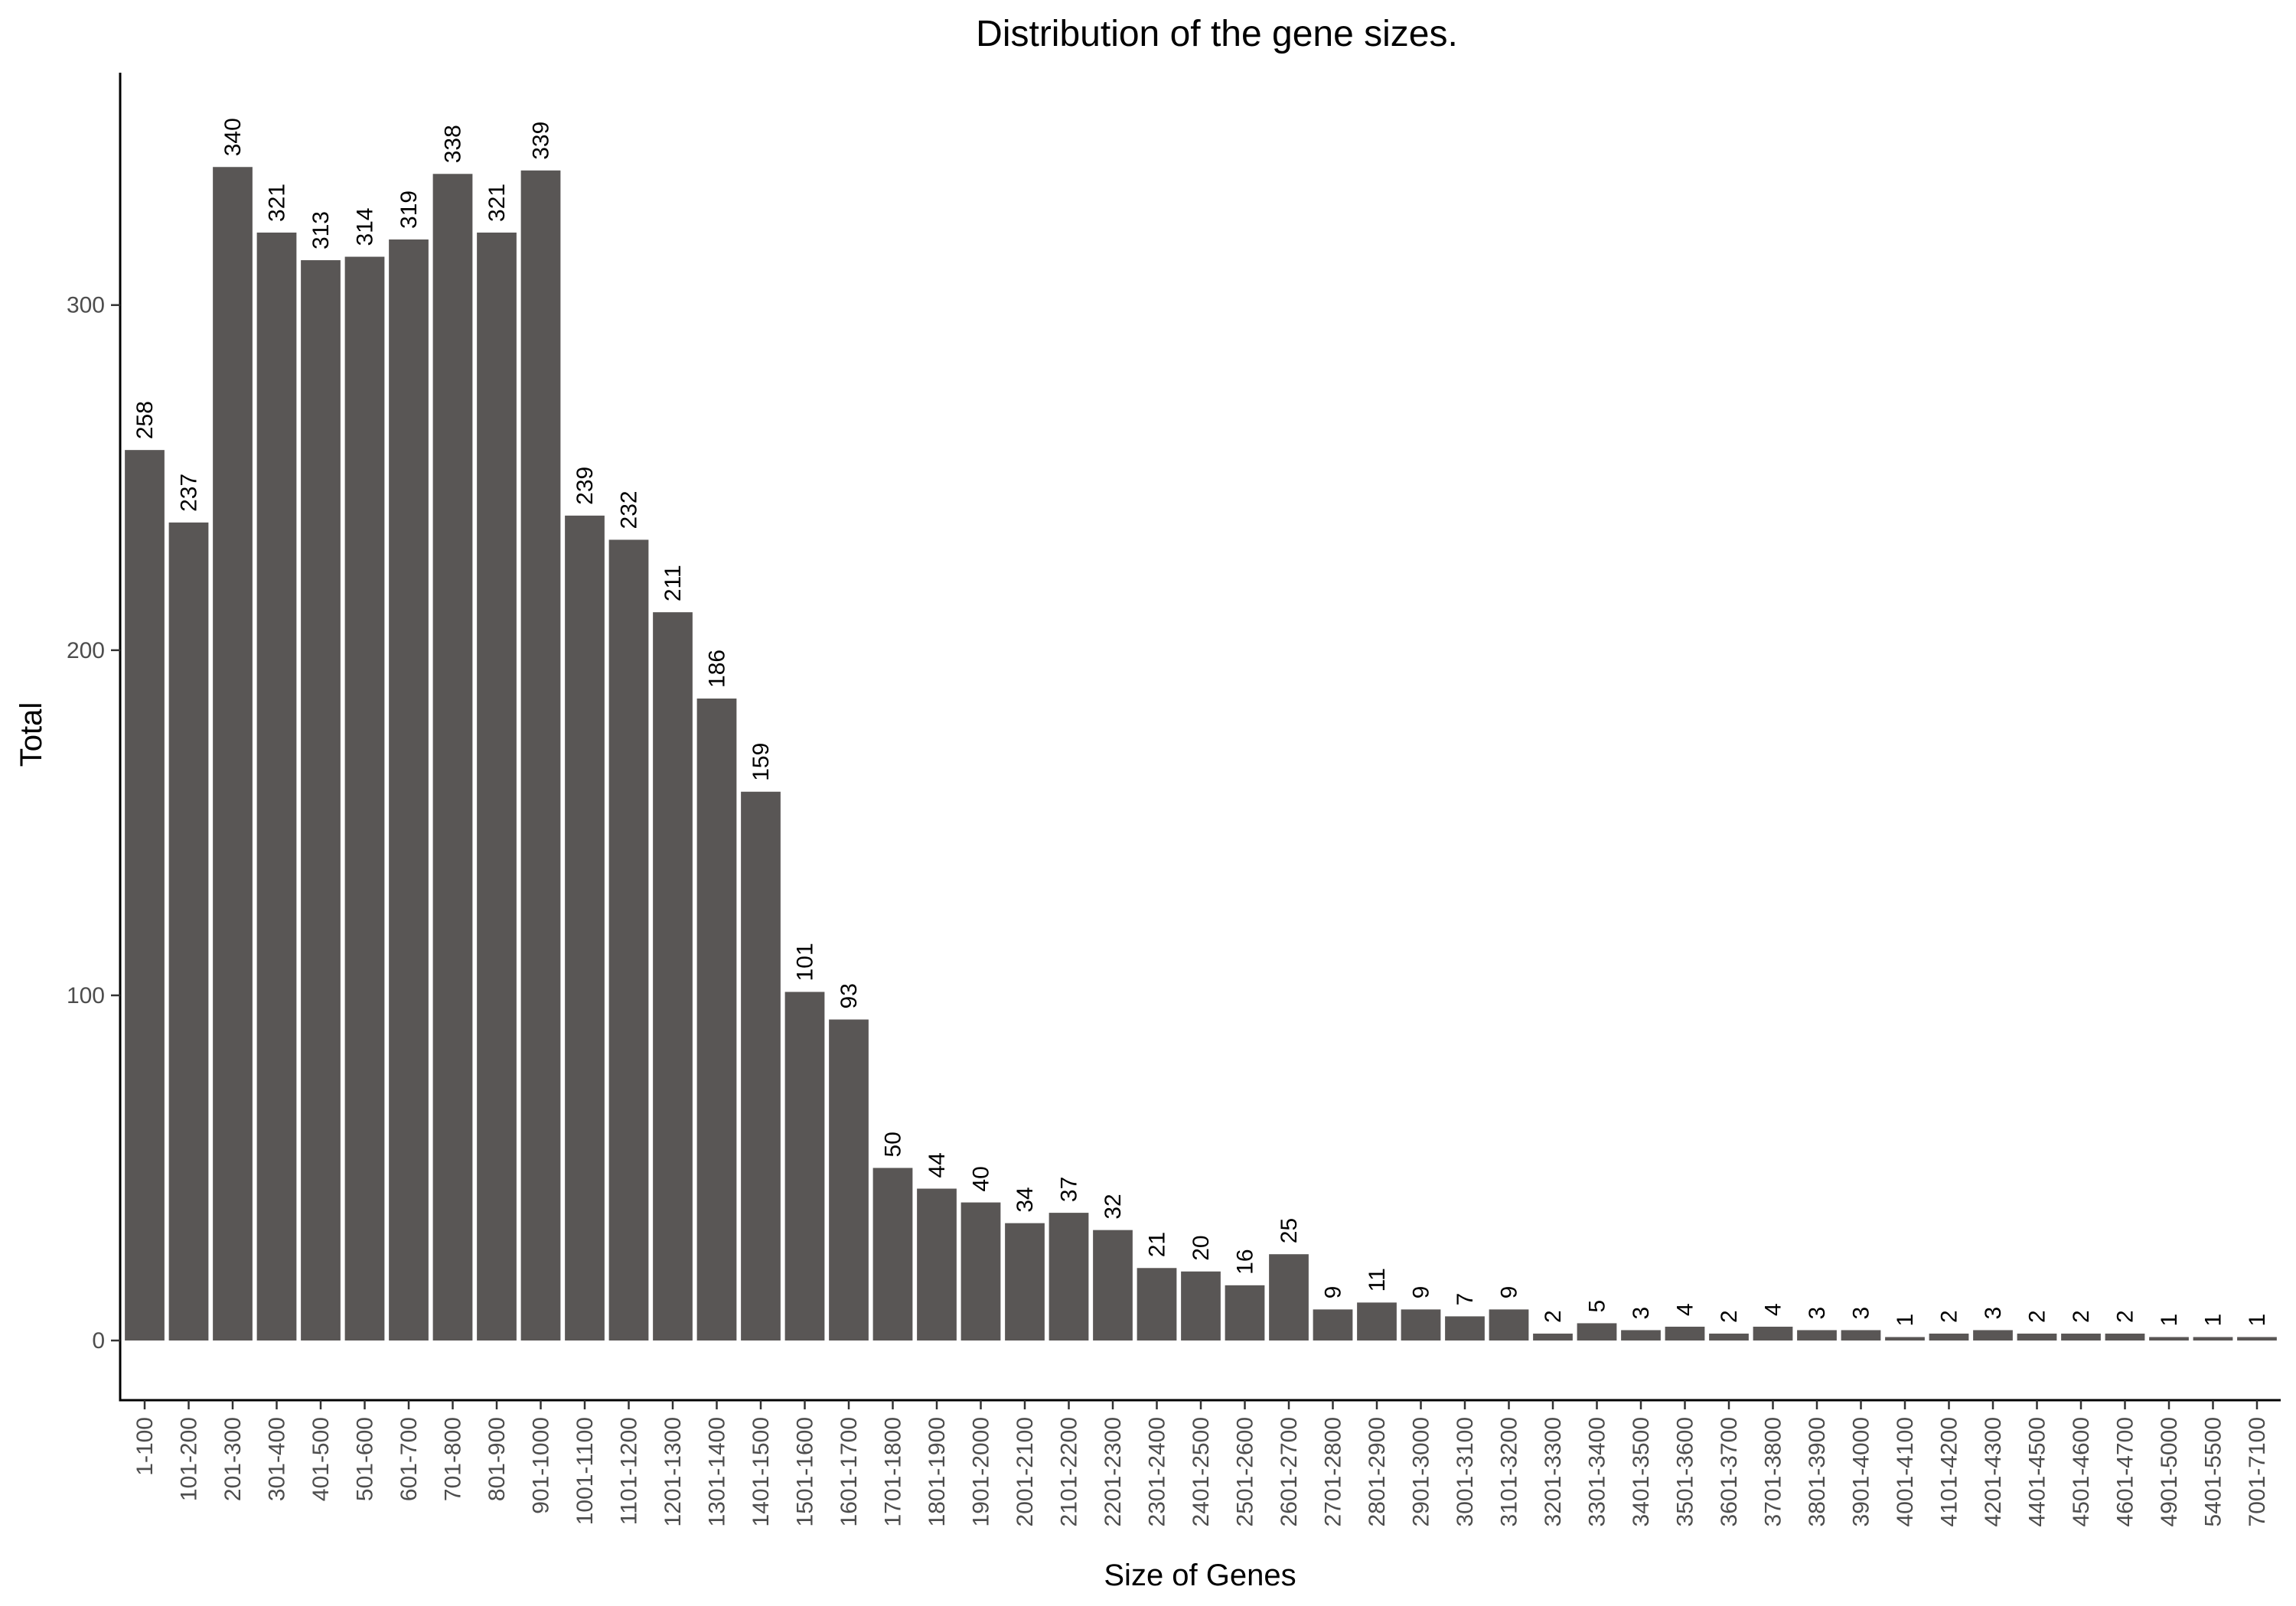 This screenshot has width=2296, height=1606. I want to click on data-label: 93, so click(849, 995).